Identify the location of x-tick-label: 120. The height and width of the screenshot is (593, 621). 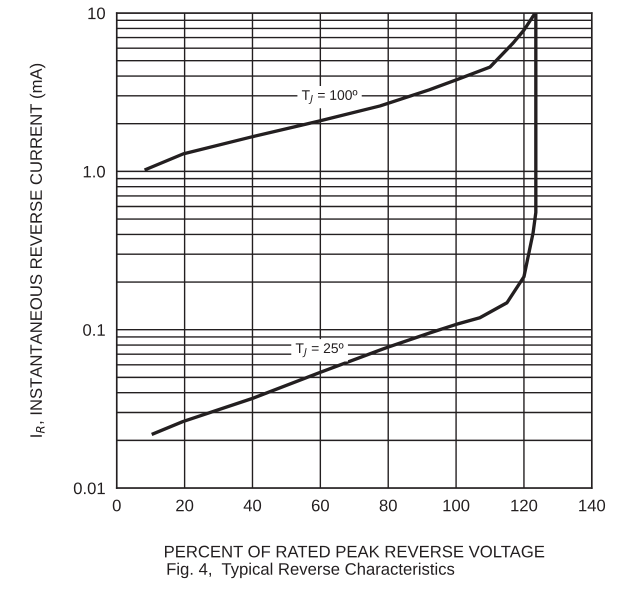
(524, 506).